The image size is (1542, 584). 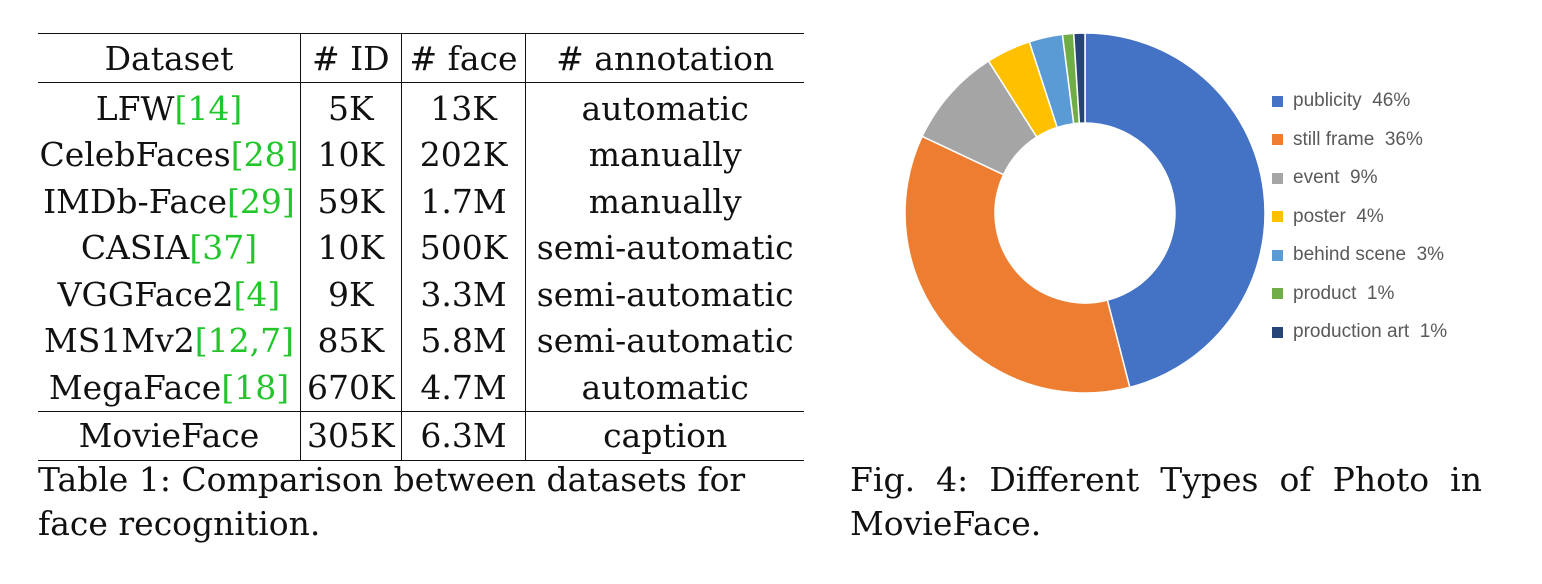 I want to click on legend-label: poster 4%, so click(x=1338, y=216).